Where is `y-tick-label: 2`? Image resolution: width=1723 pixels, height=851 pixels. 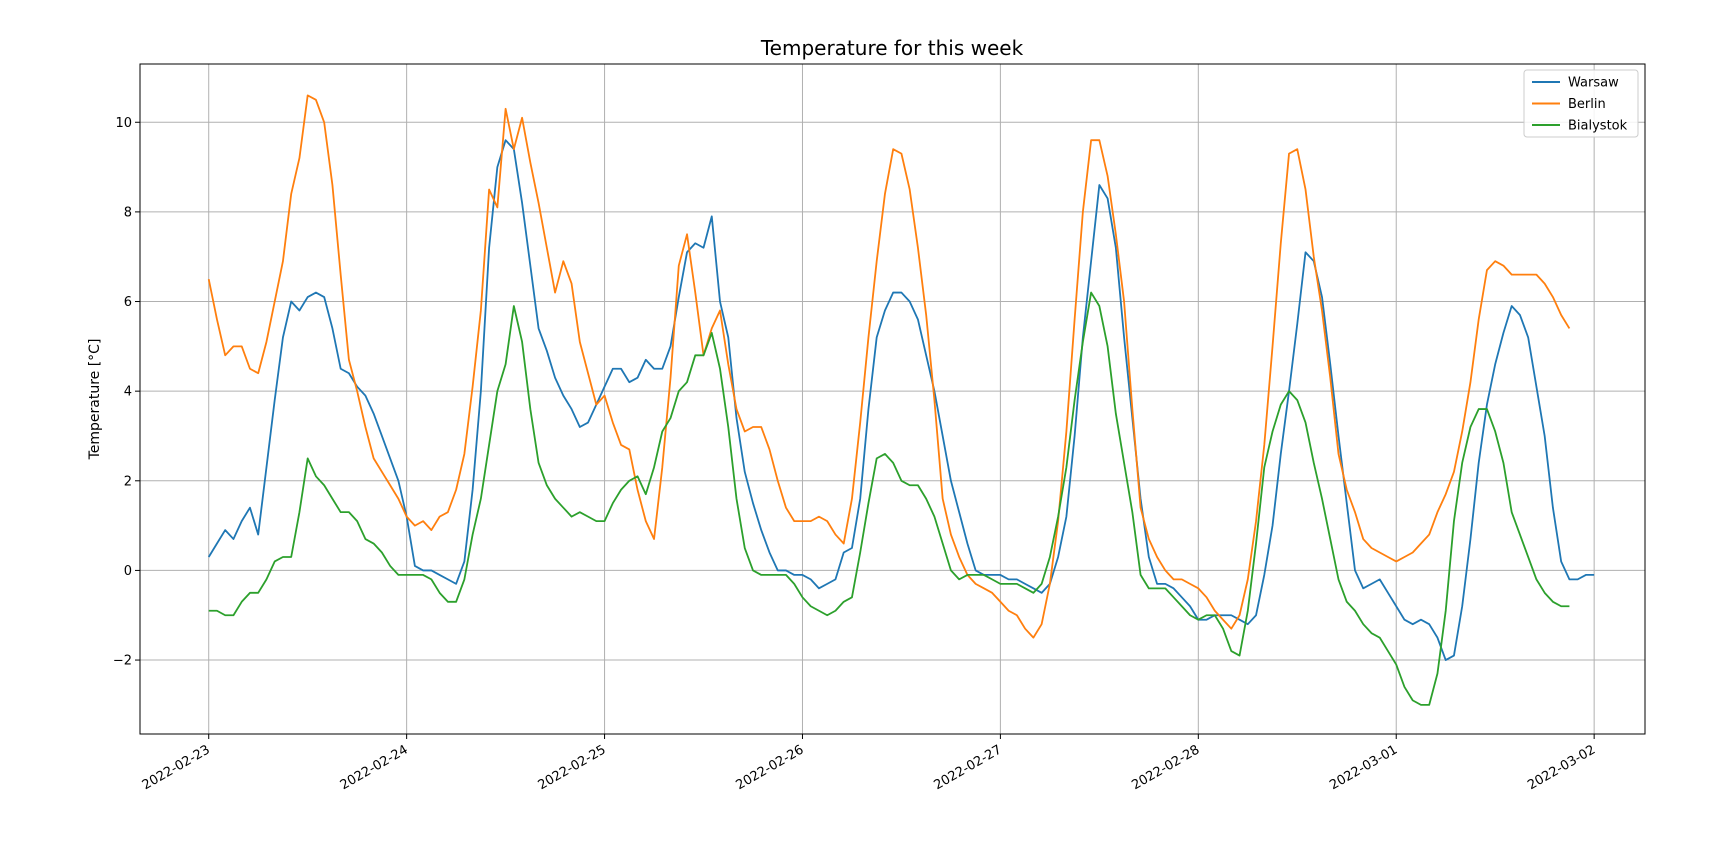 y-tick-label: 2 is located at coordinates (128, 481).